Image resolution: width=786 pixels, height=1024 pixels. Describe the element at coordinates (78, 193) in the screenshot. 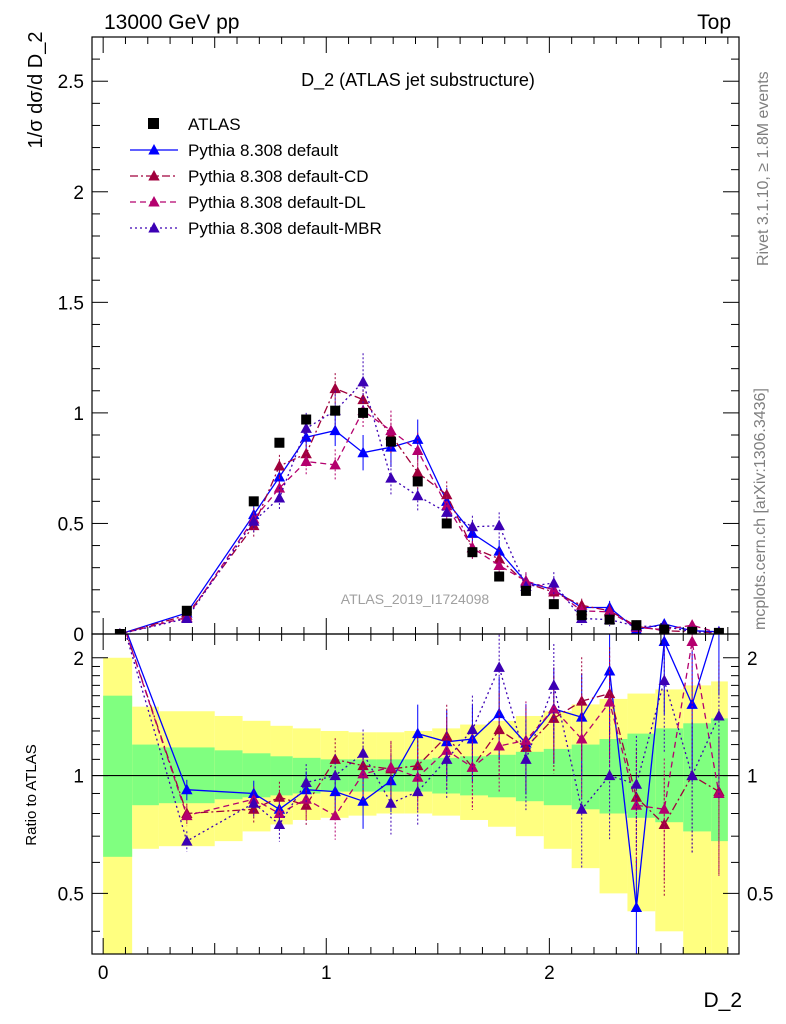

I see `main-ytick-label: 2` at that location.